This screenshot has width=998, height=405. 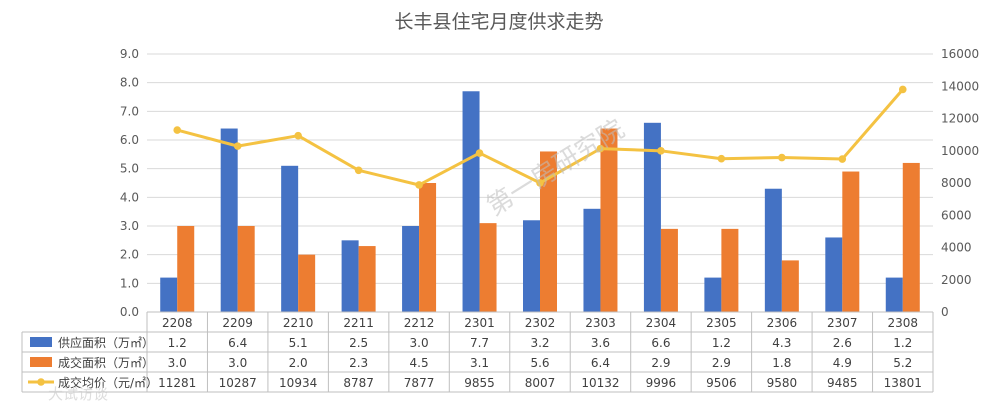 What do you see at coordinates (842, 343) in the screenshot?
I see `table-cell: 2.6` at bounding box center [842, 343].